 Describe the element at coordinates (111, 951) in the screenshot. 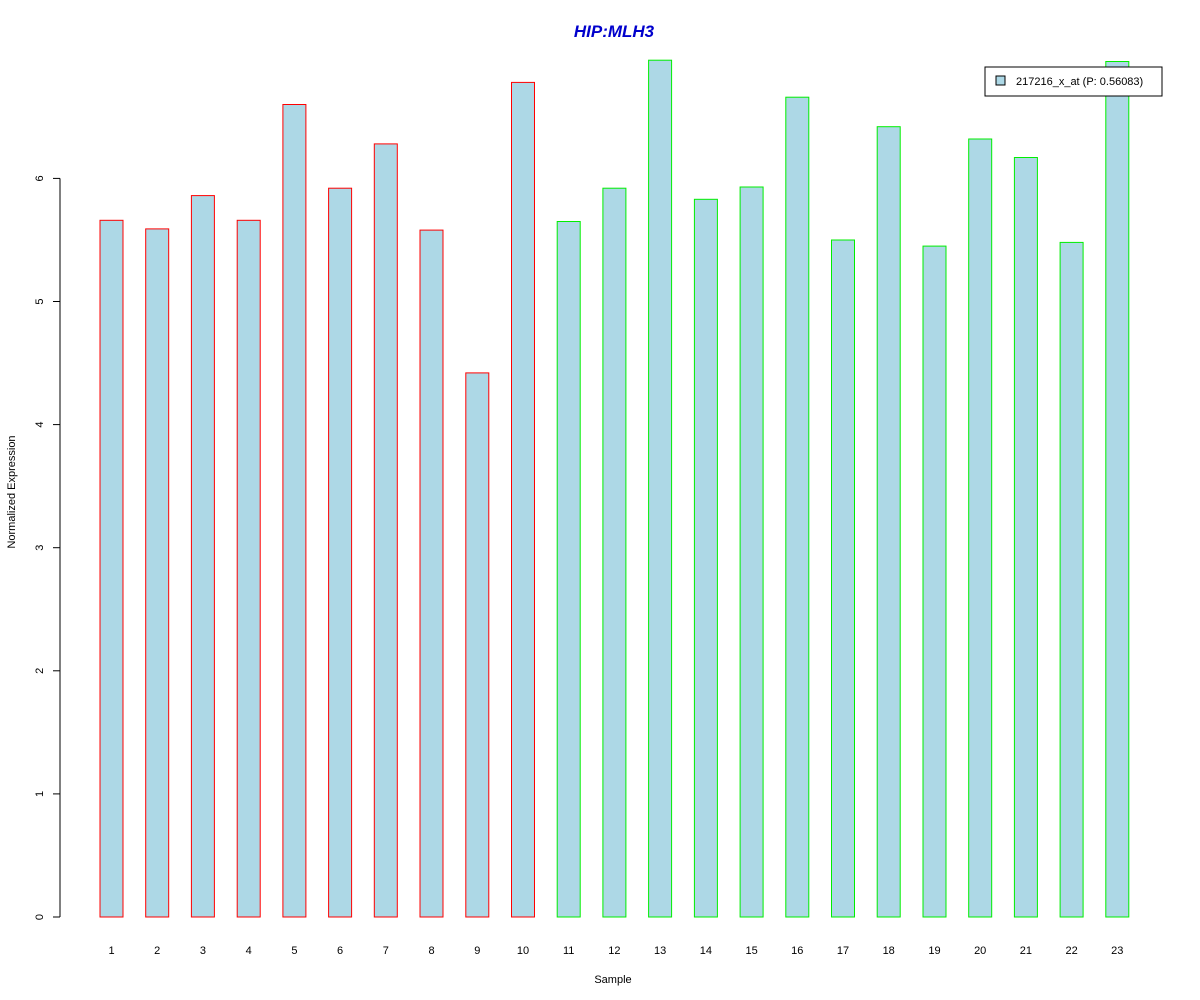

I see `x-tick-label: 1` at that location.